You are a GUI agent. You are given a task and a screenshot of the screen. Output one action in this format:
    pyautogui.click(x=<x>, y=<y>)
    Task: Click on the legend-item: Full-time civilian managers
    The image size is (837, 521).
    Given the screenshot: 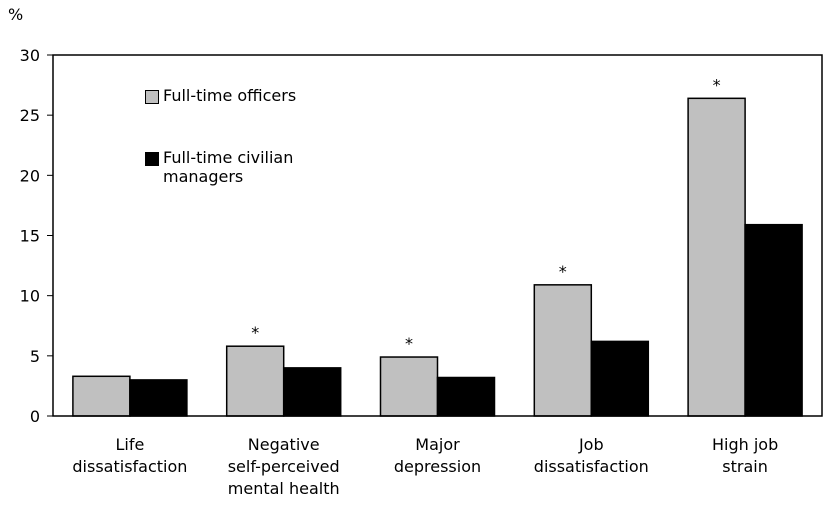 What is the action you would take?
    pyautogui.click(x=235, y=167)
    